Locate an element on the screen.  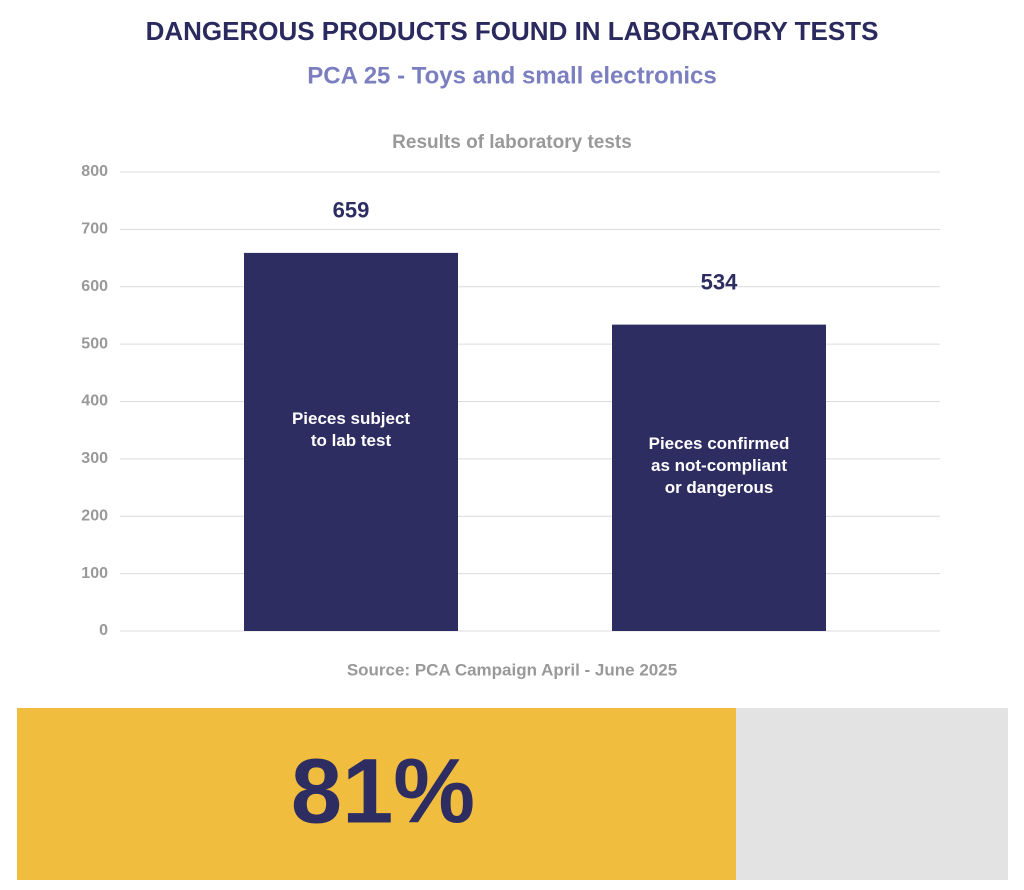
chart-title: Results of laboratory tests is located at coordinates (512, 142).